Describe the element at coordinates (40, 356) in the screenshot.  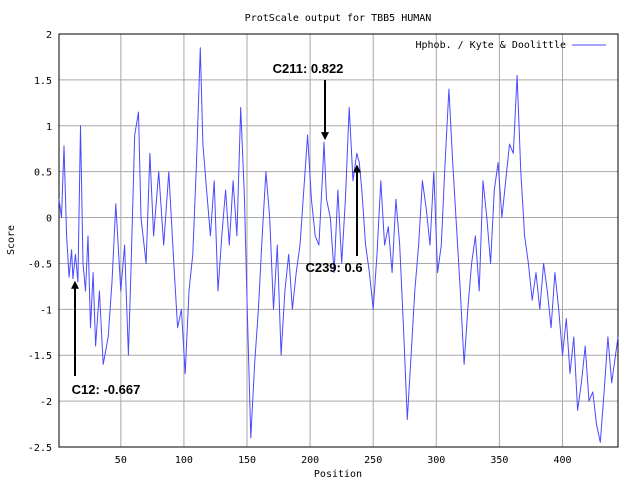
I see `y-tick-label: -1.5` at that location.